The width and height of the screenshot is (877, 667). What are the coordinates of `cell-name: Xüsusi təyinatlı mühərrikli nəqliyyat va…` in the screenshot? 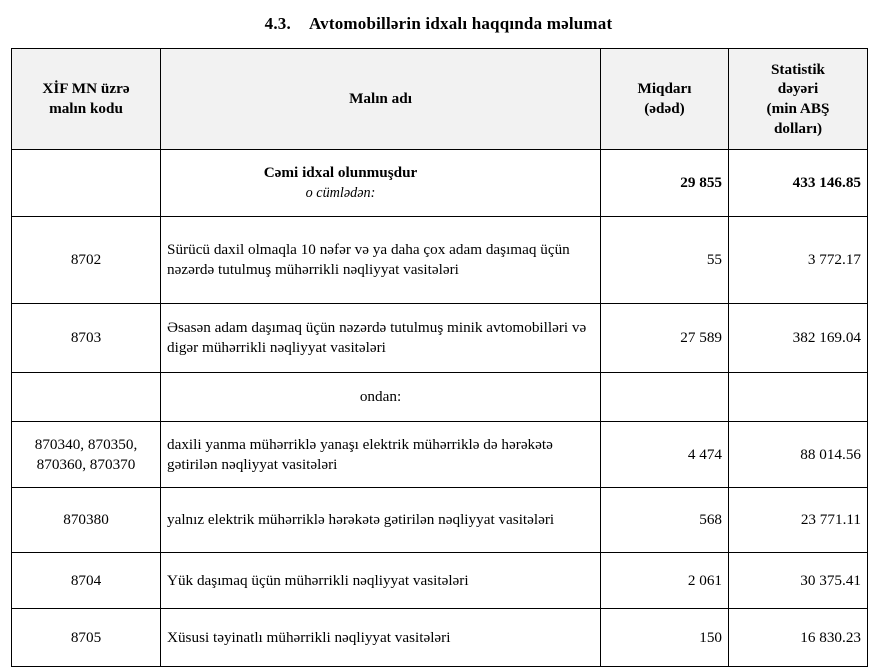 It's located at (380, 637).